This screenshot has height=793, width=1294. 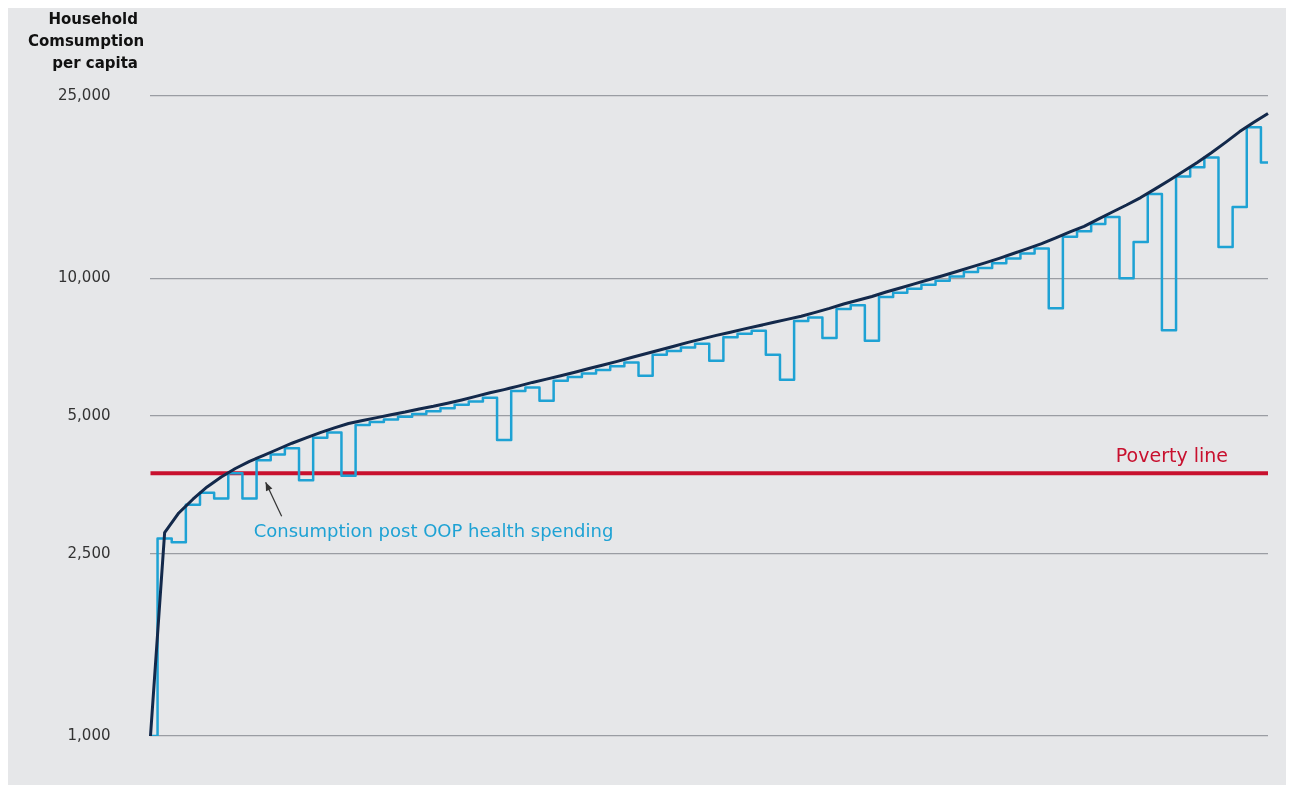 I want to click on ref-line-label: Poverty line, so click(x=1171, y=454).